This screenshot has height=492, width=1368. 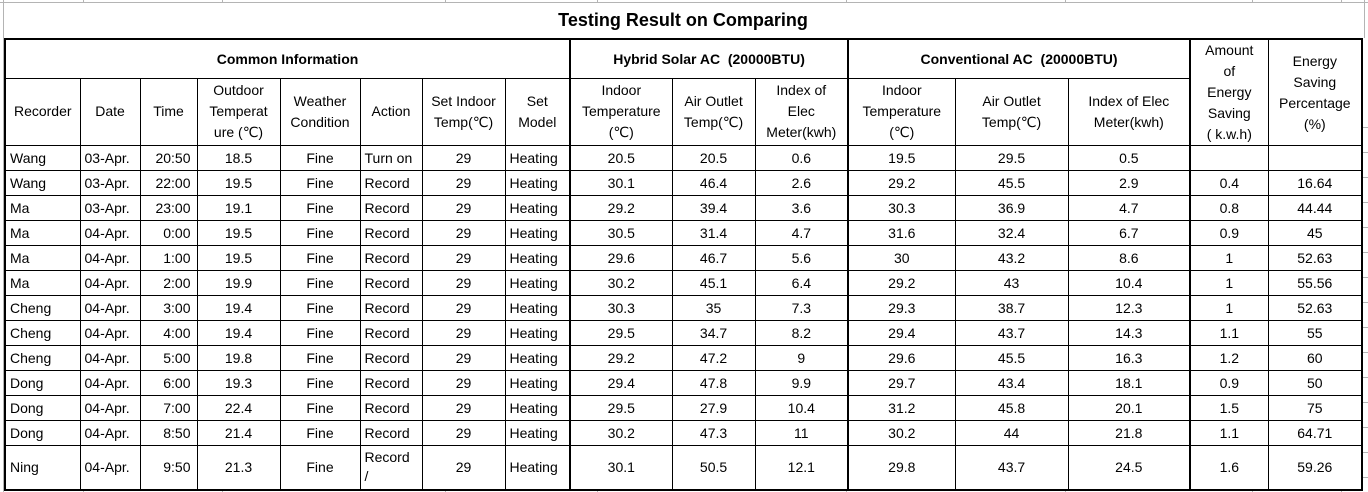 I want to click on column-header-conventional-air-outlet-temp: Air Outlet Temp(℃), so click(x=1011, y=112).